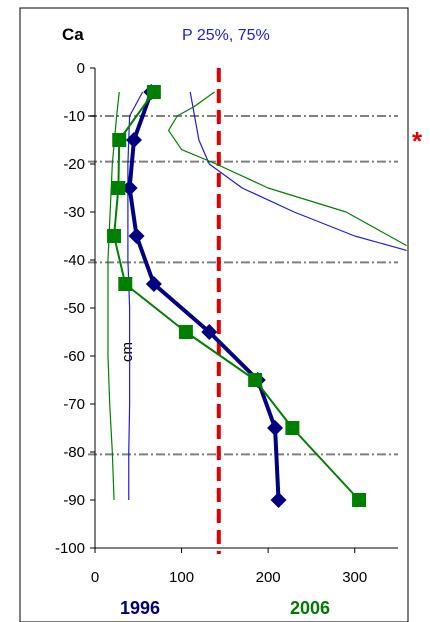 This screenshot has width=430, height=622. Describe the element at coordinates (74, 116) in the screenshot. I see `y-tick-label: -10` at that location.